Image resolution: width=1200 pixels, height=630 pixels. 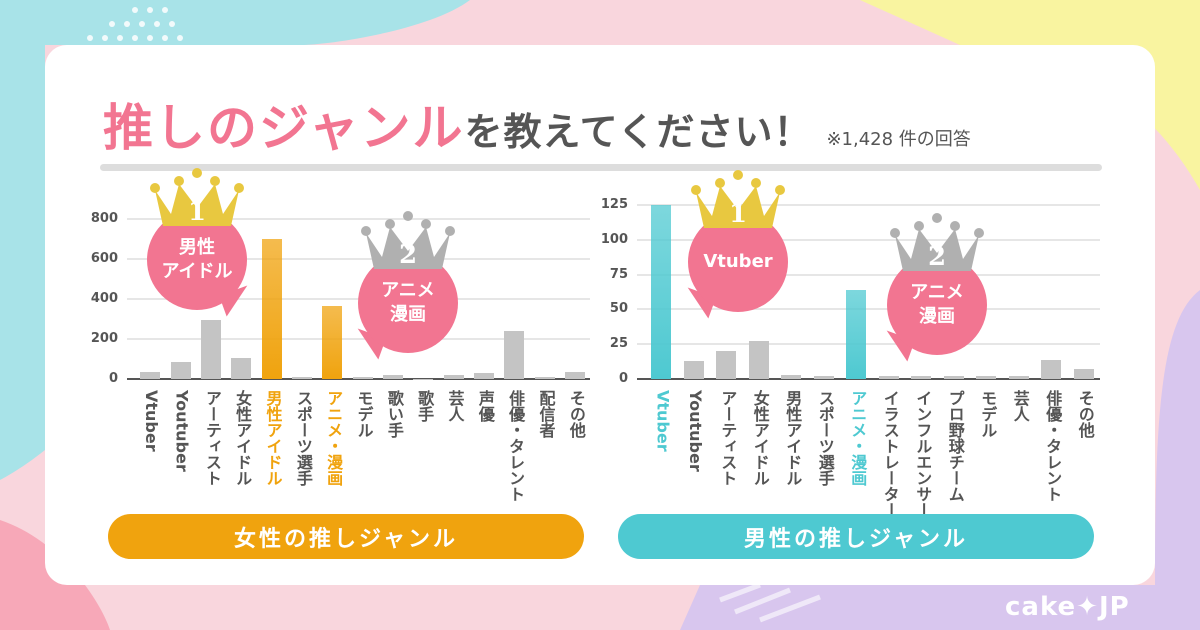 What do you see at coordinates (923, 454) in the screenshot?
I see `x-tick-label: インフルエンサー` at bounding box center [923, 454].